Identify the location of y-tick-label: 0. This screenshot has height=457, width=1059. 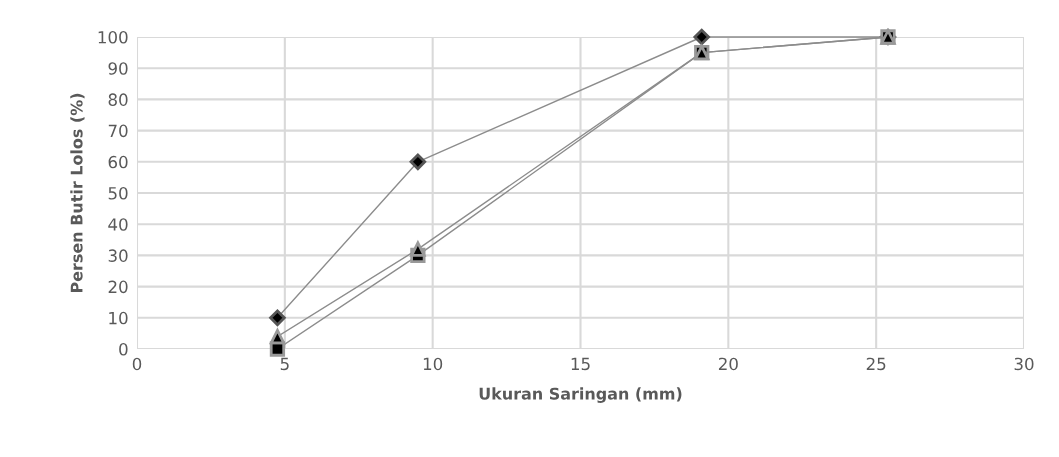
(123, 349).